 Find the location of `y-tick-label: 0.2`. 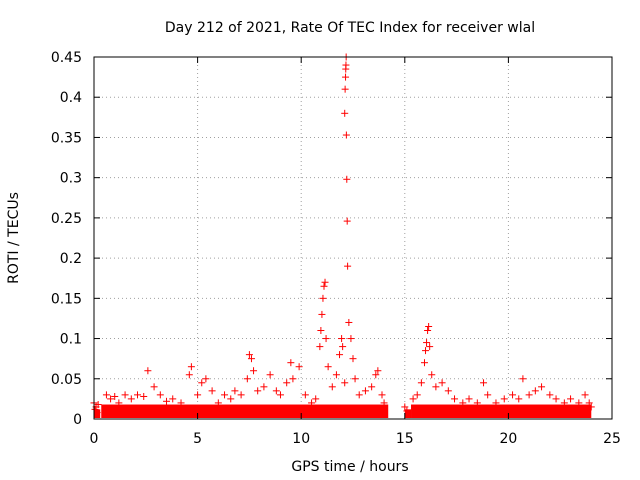

y-tick-label: 0.2 is located at coordinates (71, 259).